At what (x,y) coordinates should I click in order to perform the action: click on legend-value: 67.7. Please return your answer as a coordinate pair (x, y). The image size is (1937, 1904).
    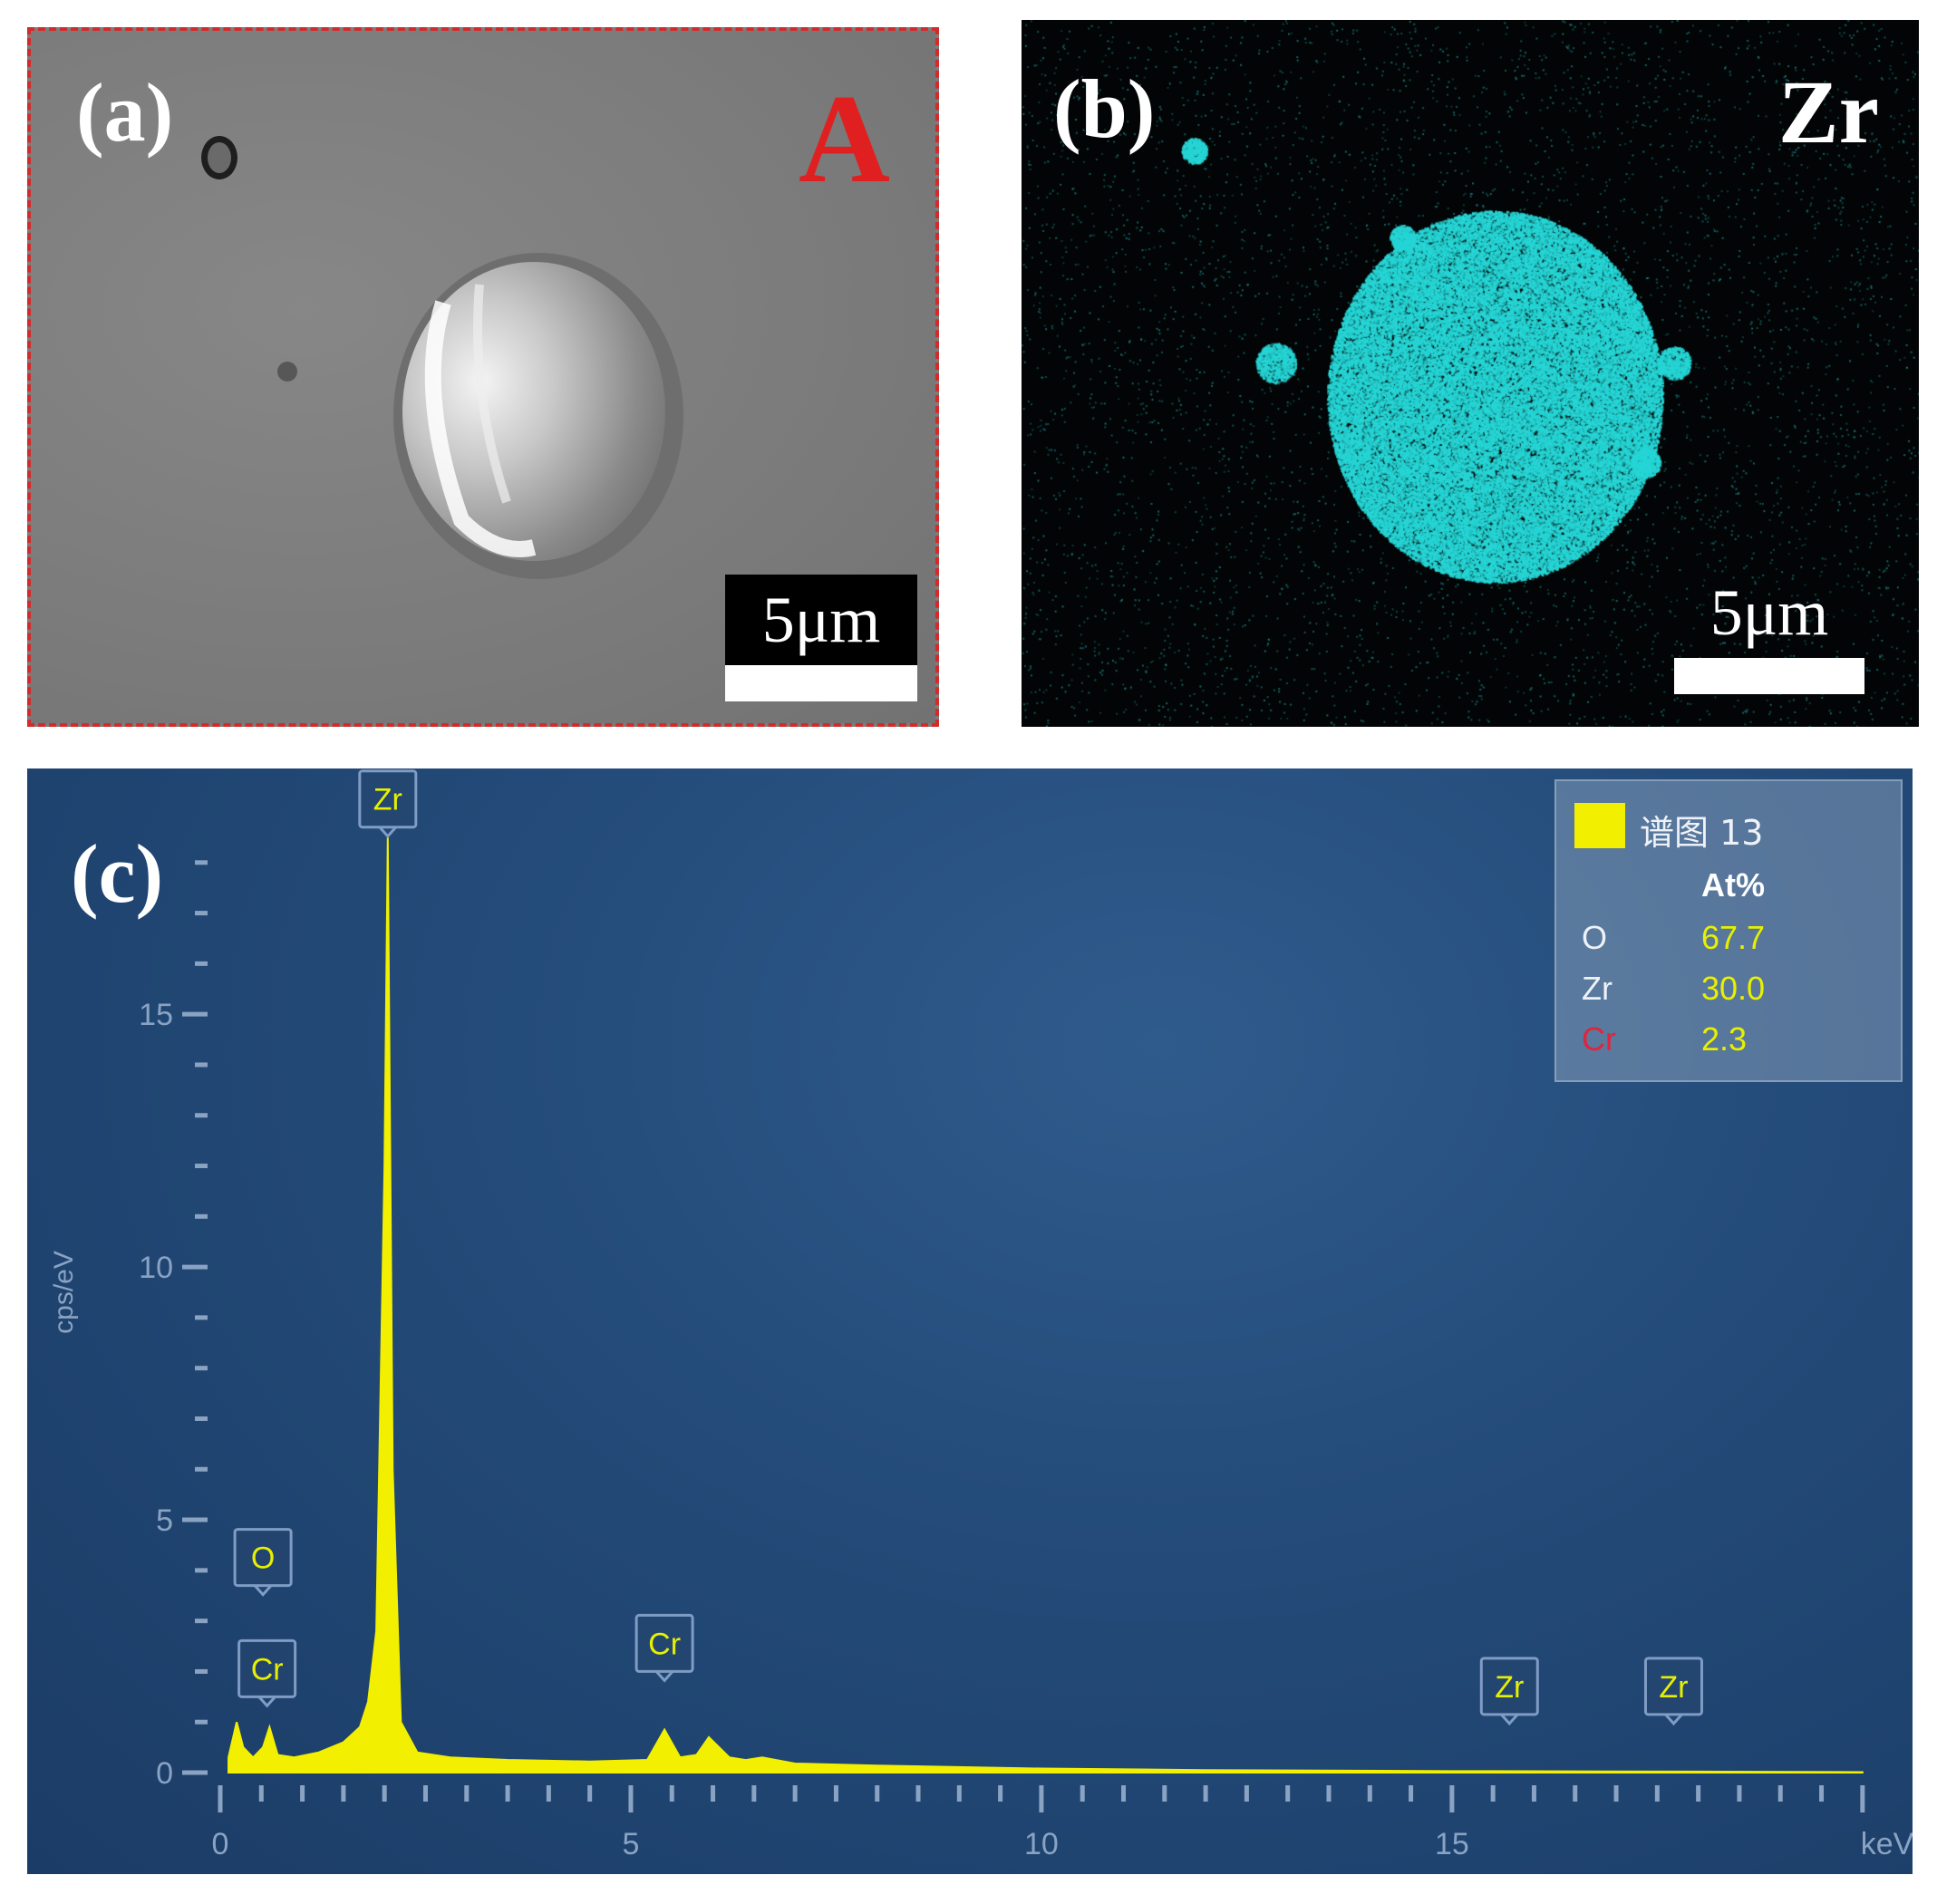
    Looking at the image, I should click on (1733, 937).